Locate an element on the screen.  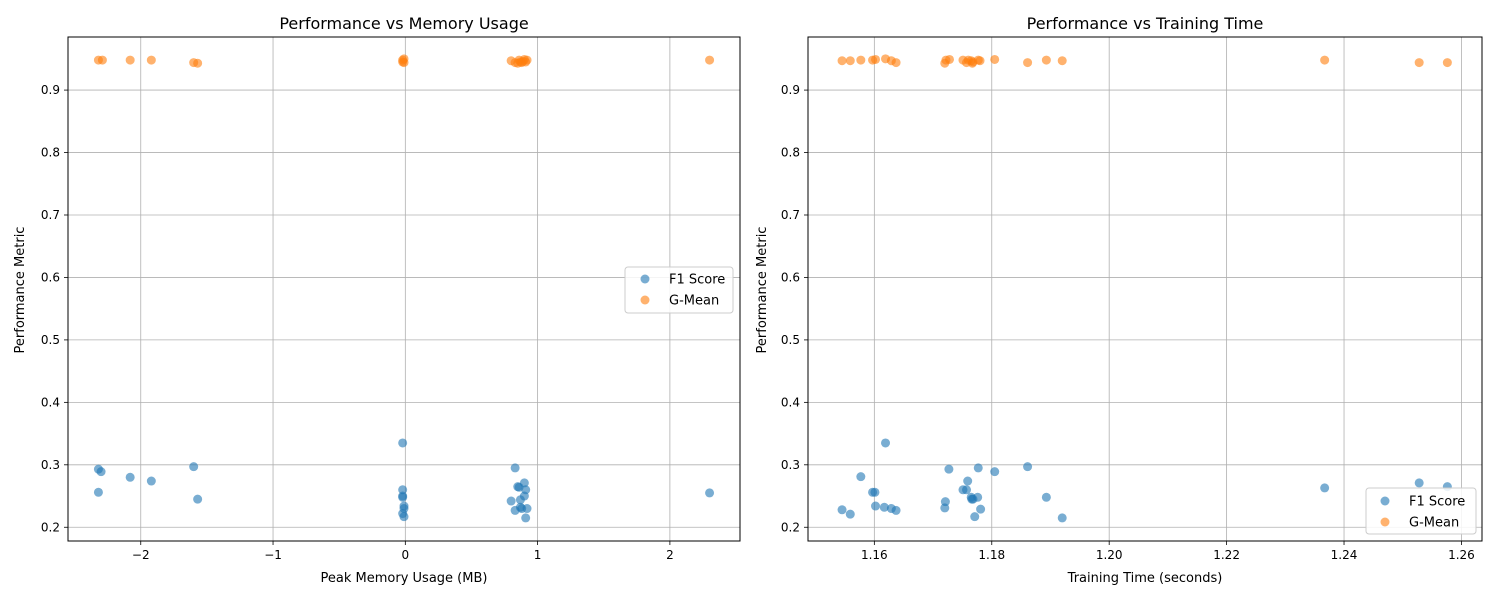
x-tick-label: −1 is located at coordinates (273, 555).